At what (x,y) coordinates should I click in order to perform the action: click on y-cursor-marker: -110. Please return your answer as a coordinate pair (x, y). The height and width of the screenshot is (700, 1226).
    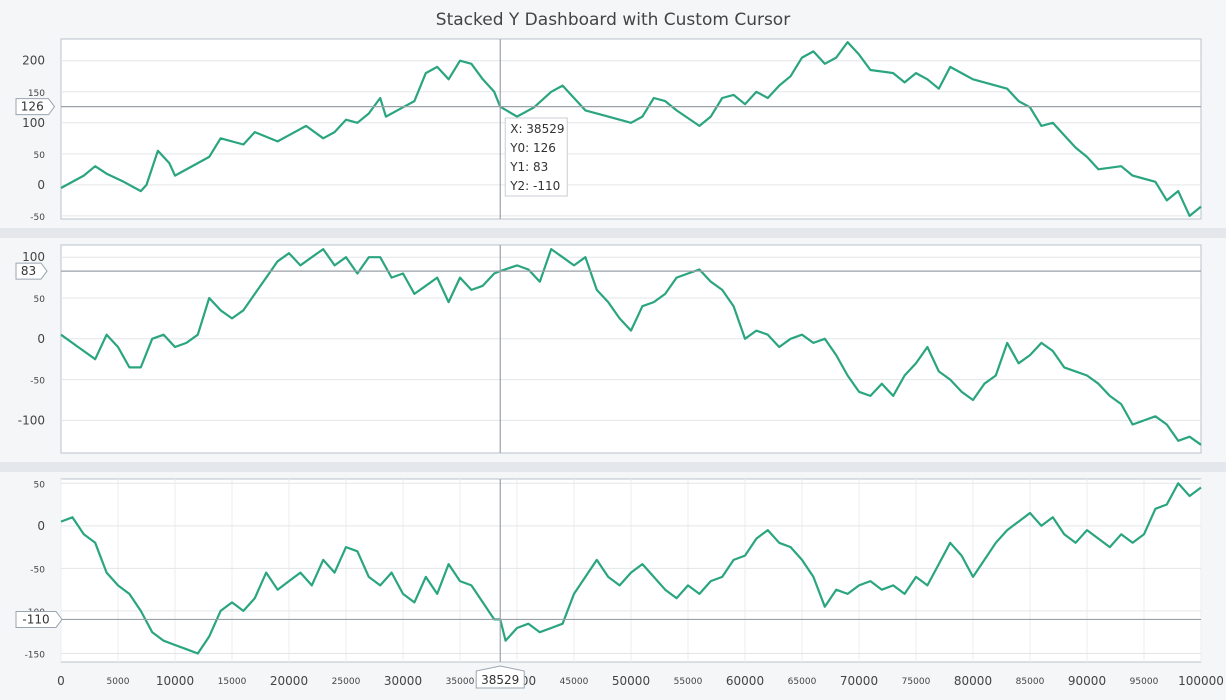
    Looking at the image, I should click on (39, 619).